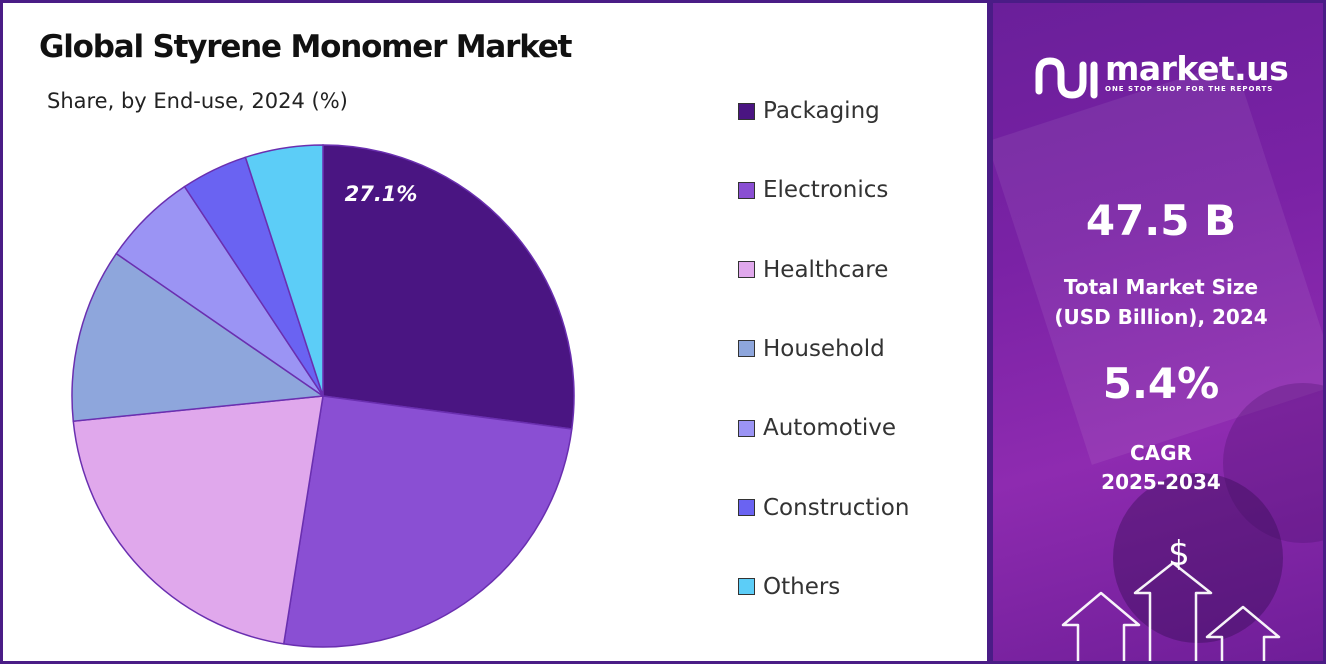 The width and height of the screenshot is (1326, 664). What do you see at coordinates (427, 521) in the screenshot?
I see `pie-slice-electronics` at bounding box center [427, 521].